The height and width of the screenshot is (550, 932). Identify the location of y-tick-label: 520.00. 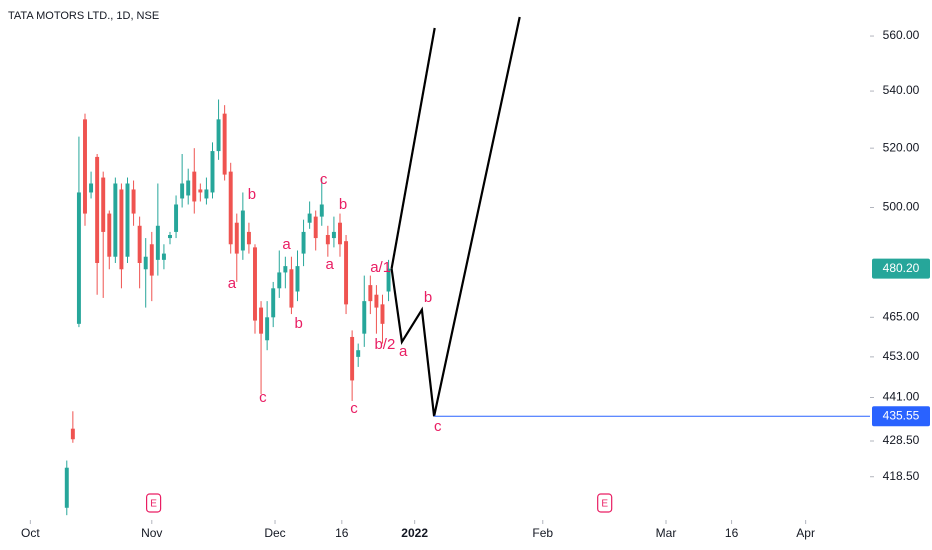
(901, 147).